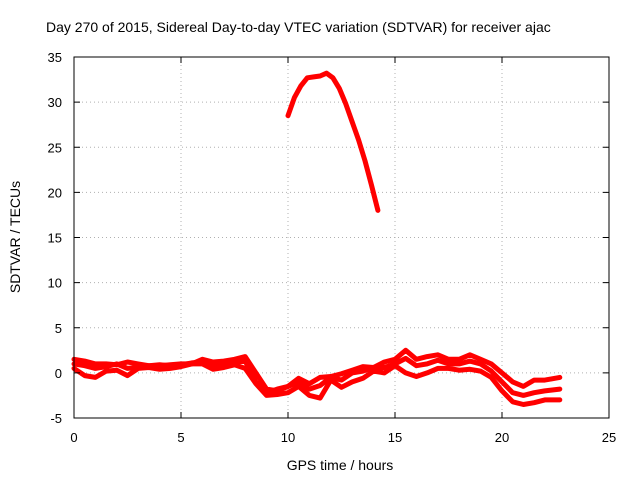  Describe the element at coordinates (73, 437) in the screenshot. I see `x-tick-label: 0` at that location.